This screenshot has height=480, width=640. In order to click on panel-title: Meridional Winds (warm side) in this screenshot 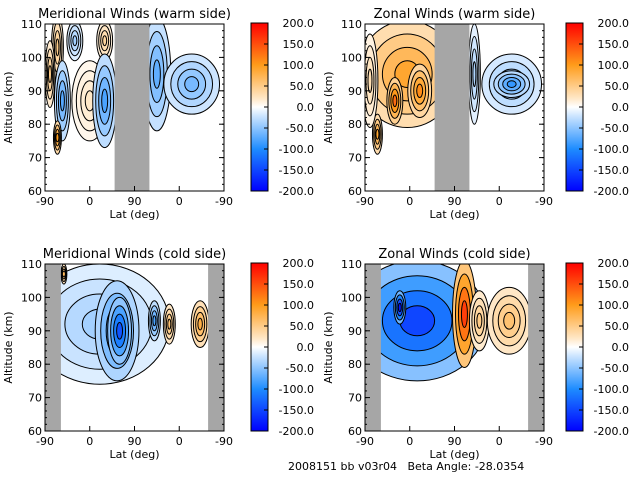, I will do `click(134, 14)`.